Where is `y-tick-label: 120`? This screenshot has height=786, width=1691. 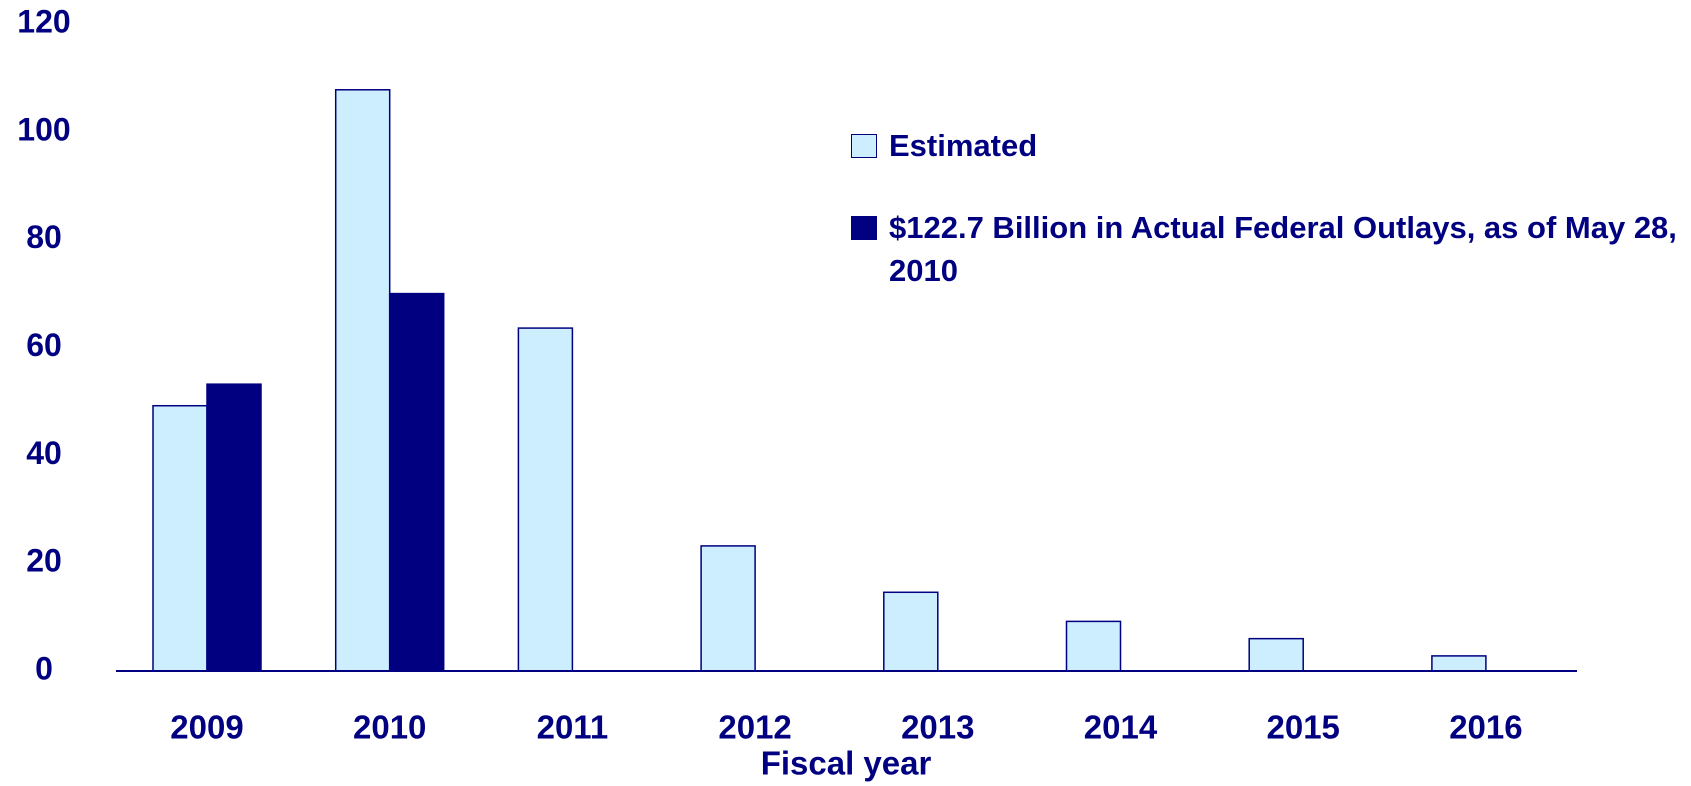 y-tick-label: 120 is located at coordinates (43, 21).